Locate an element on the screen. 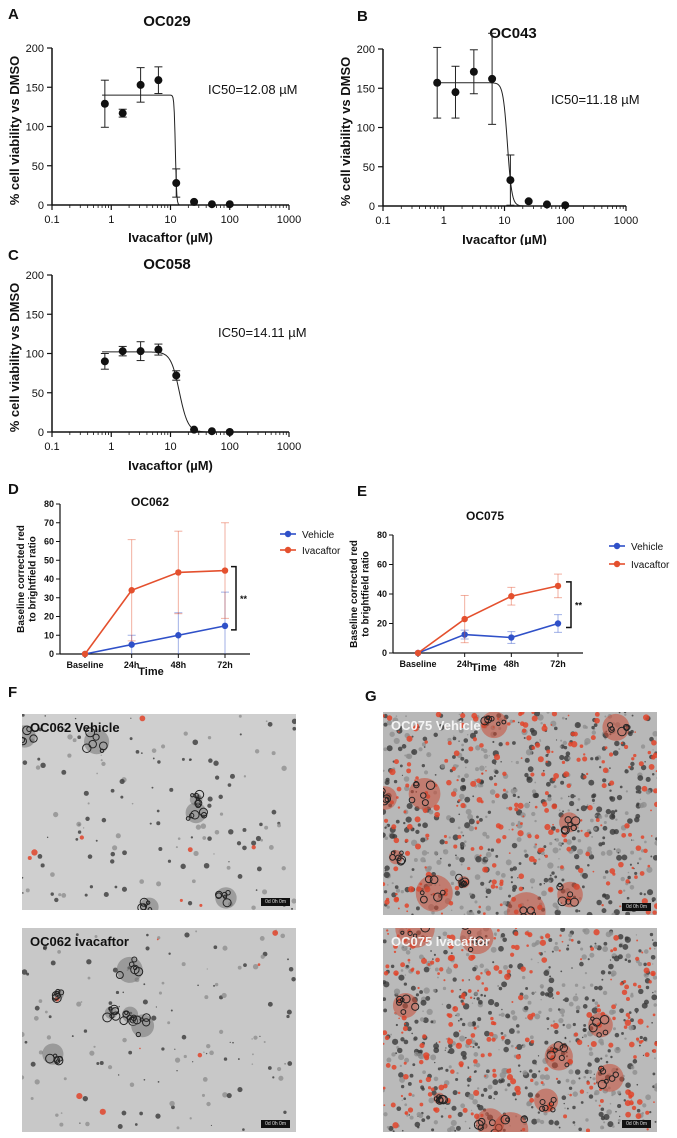  x-tick-label: 48h is located at coordinates (512, 664).